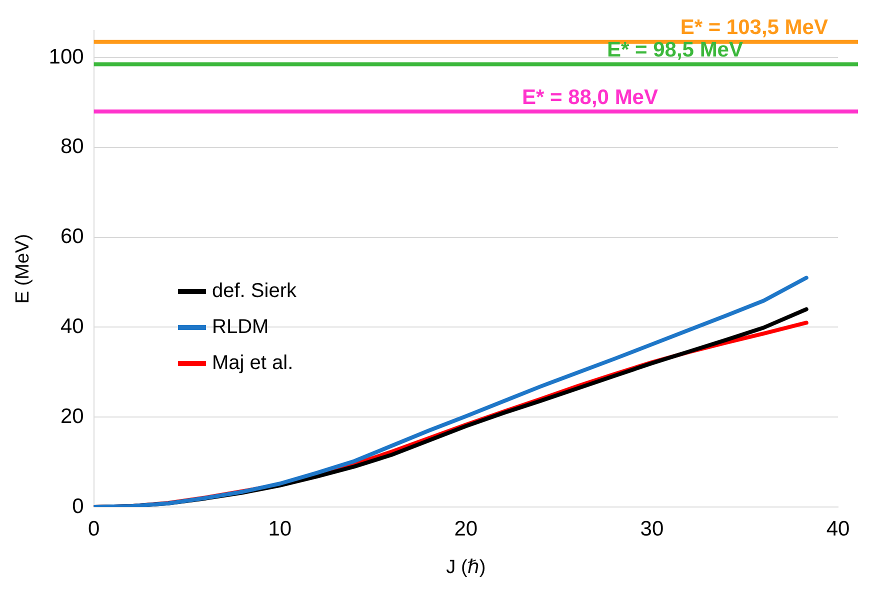  Describe the element at coordinates (72, 236) in the screenshot. I see `y-tick-label: 60` at that location.